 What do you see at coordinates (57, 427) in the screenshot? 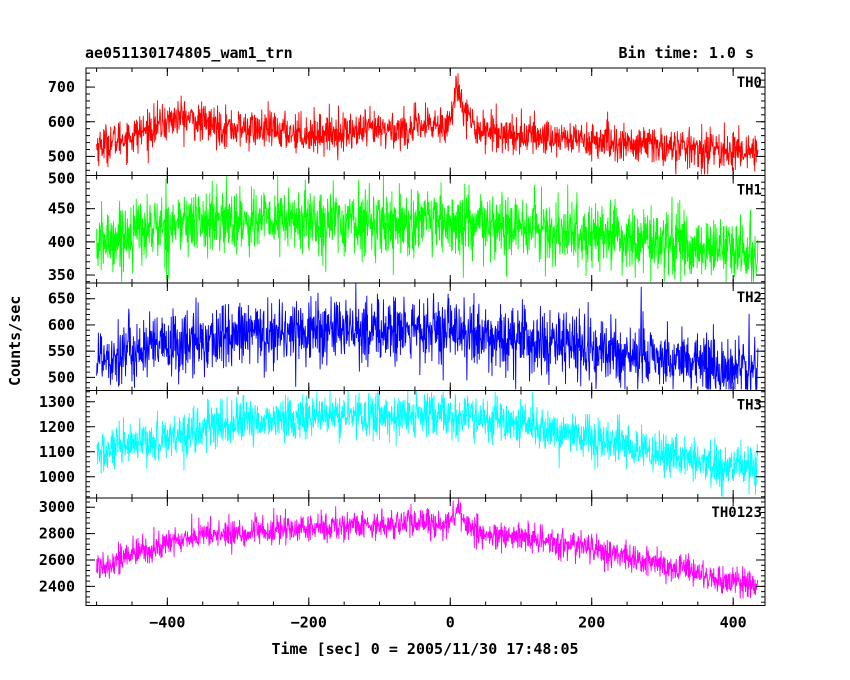
I see `y-tick-label-TH3: 1200` at bounding box center [57, 427].